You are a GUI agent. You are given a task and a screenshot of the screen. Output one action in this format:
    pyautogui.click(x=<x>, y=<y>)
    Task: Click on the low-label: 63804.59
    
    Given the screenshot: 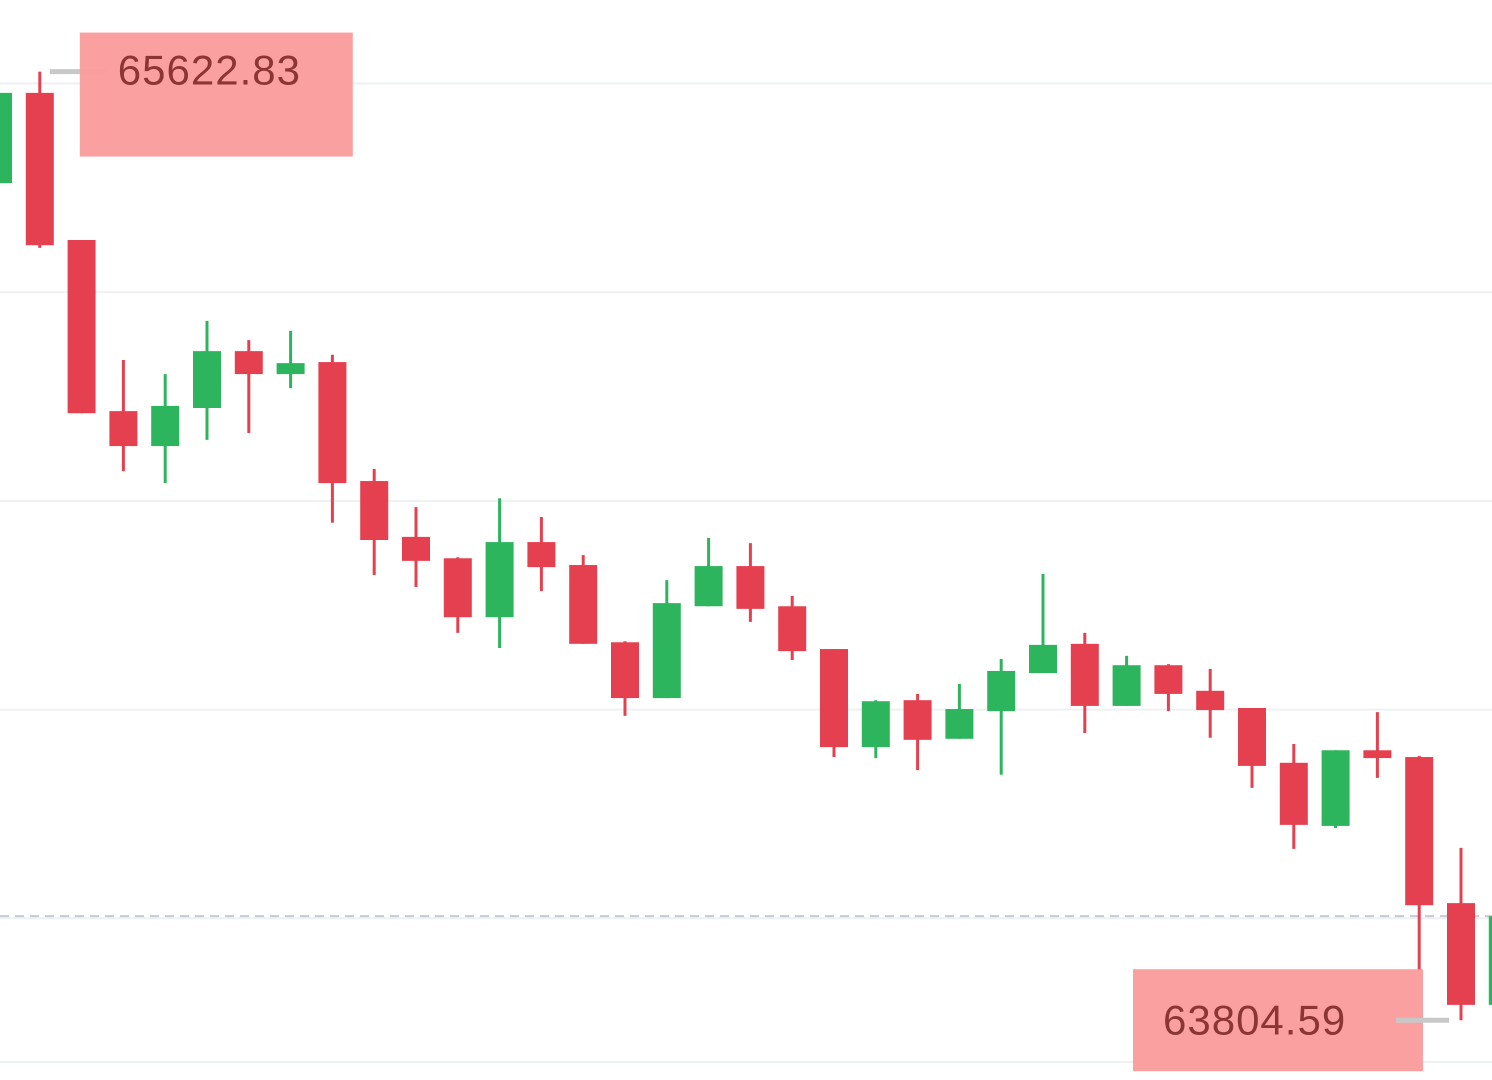 What is the action you would take?
    pyautogui.click(x=1254, y=1019)
    